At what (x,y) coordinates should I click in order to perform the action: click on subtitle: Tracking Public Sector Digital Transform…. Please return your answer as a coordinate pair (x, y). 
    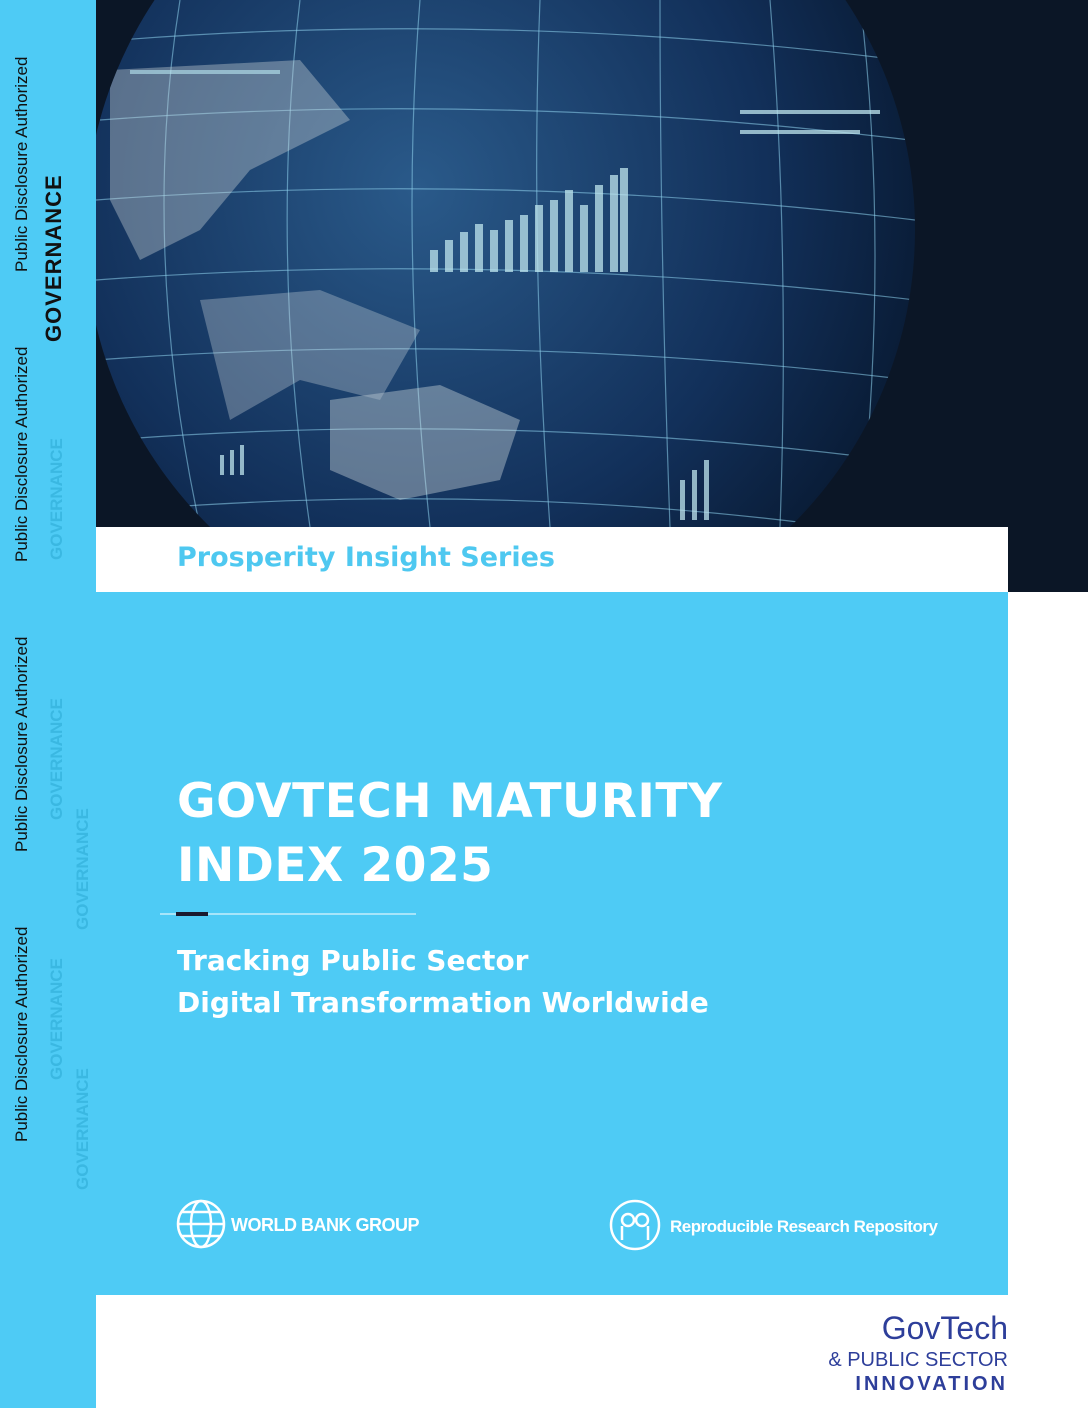
    Looking at the image, I should click on (443, 982).